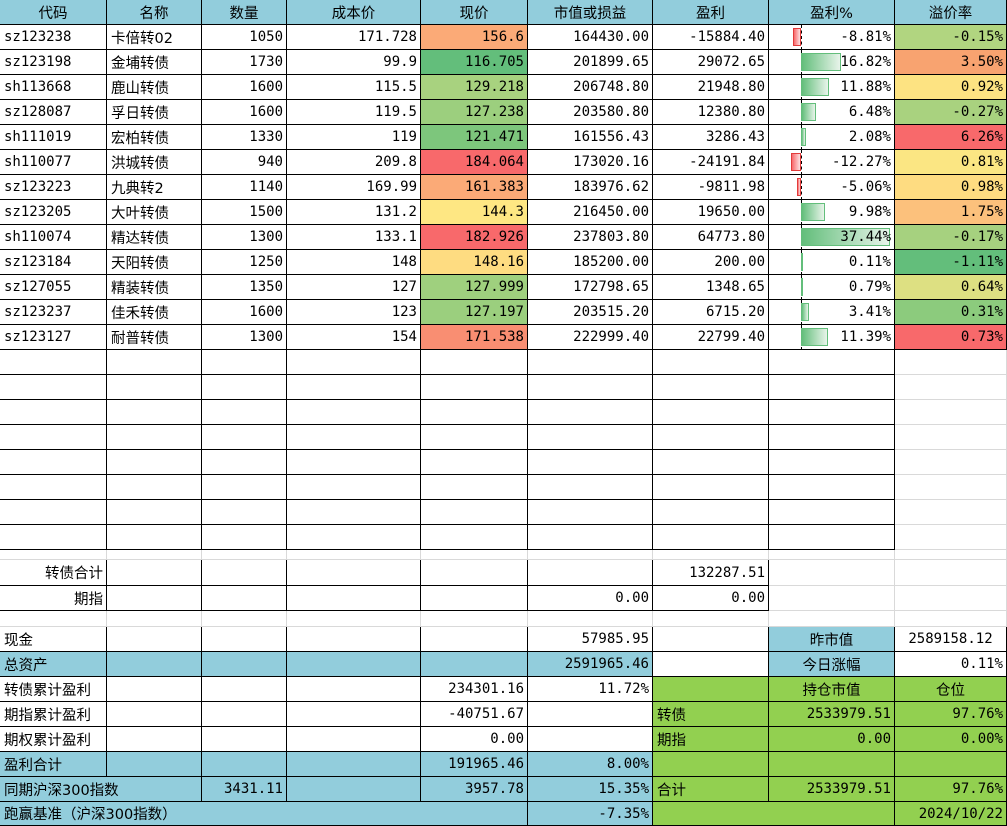  I want to click on cash-value: 57985.95, so click(590, 639).